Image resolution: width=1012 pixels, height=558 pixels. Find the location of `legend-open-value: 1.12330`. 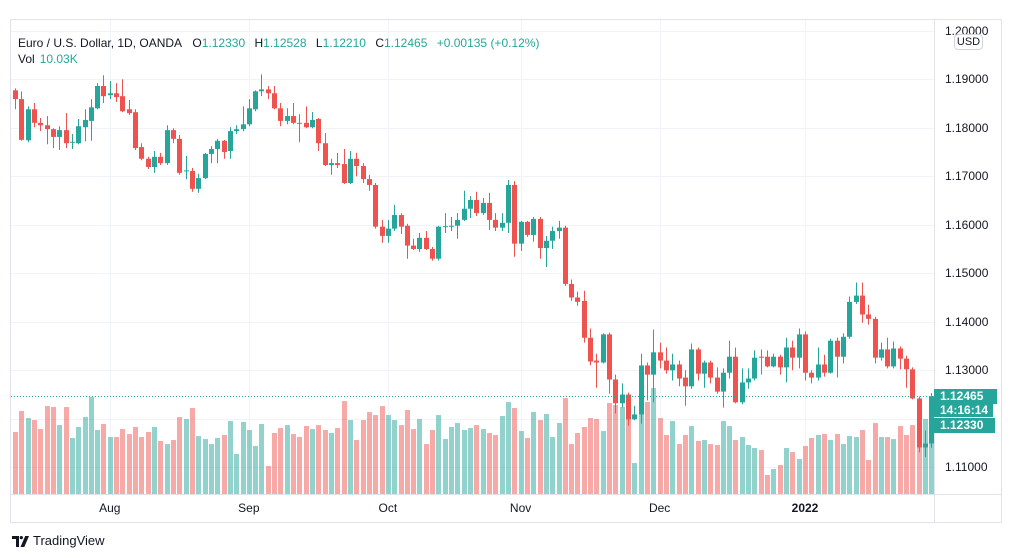

legend-open-value: 1.12330 is located at coordinates (223, 43).